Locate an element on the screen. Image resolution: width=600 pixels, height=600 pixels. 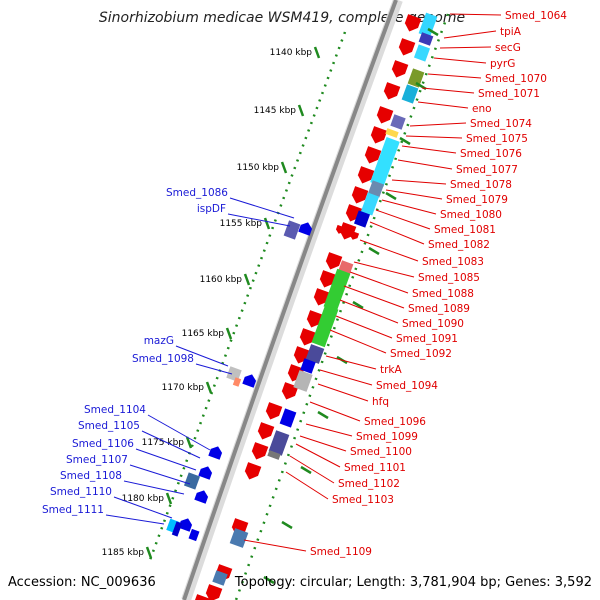
forward-gene-label: Smed_1105 is located at coordinates (109, 426).